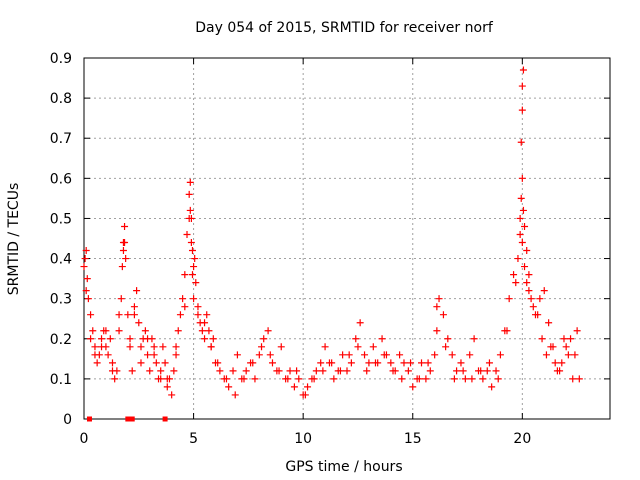 The image size is (640, 480). I want to click on x-tick-label: 15, so click(413, 439).